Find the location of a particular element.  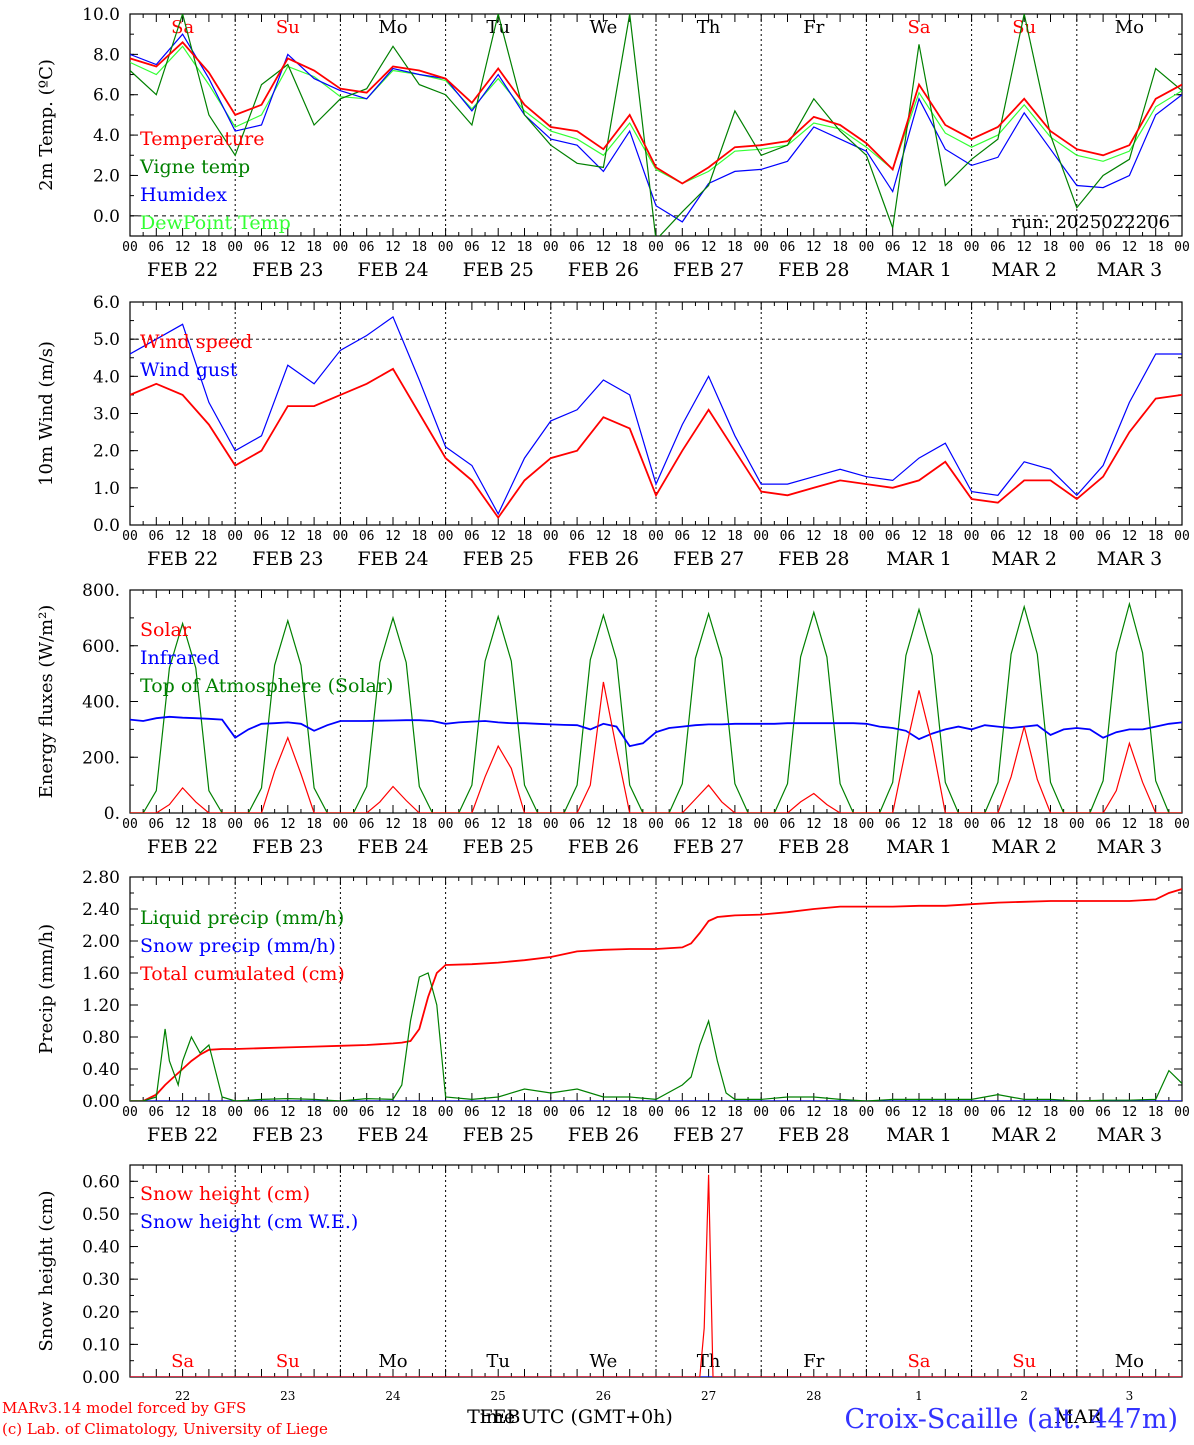

y-tick-label: 0.40 is located at coordinates (101, 1248).